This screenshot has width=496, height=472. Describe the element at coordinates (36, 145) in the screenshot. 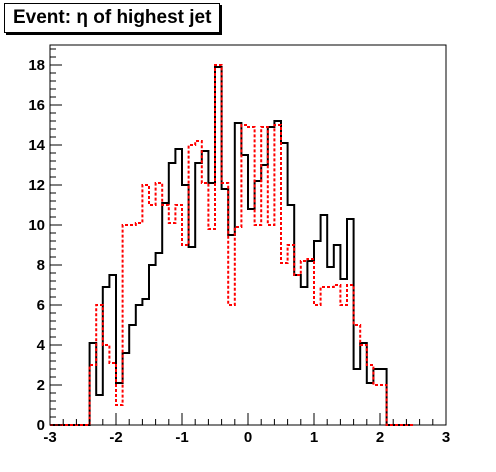

I see `y-tick-label: 14` at that location.